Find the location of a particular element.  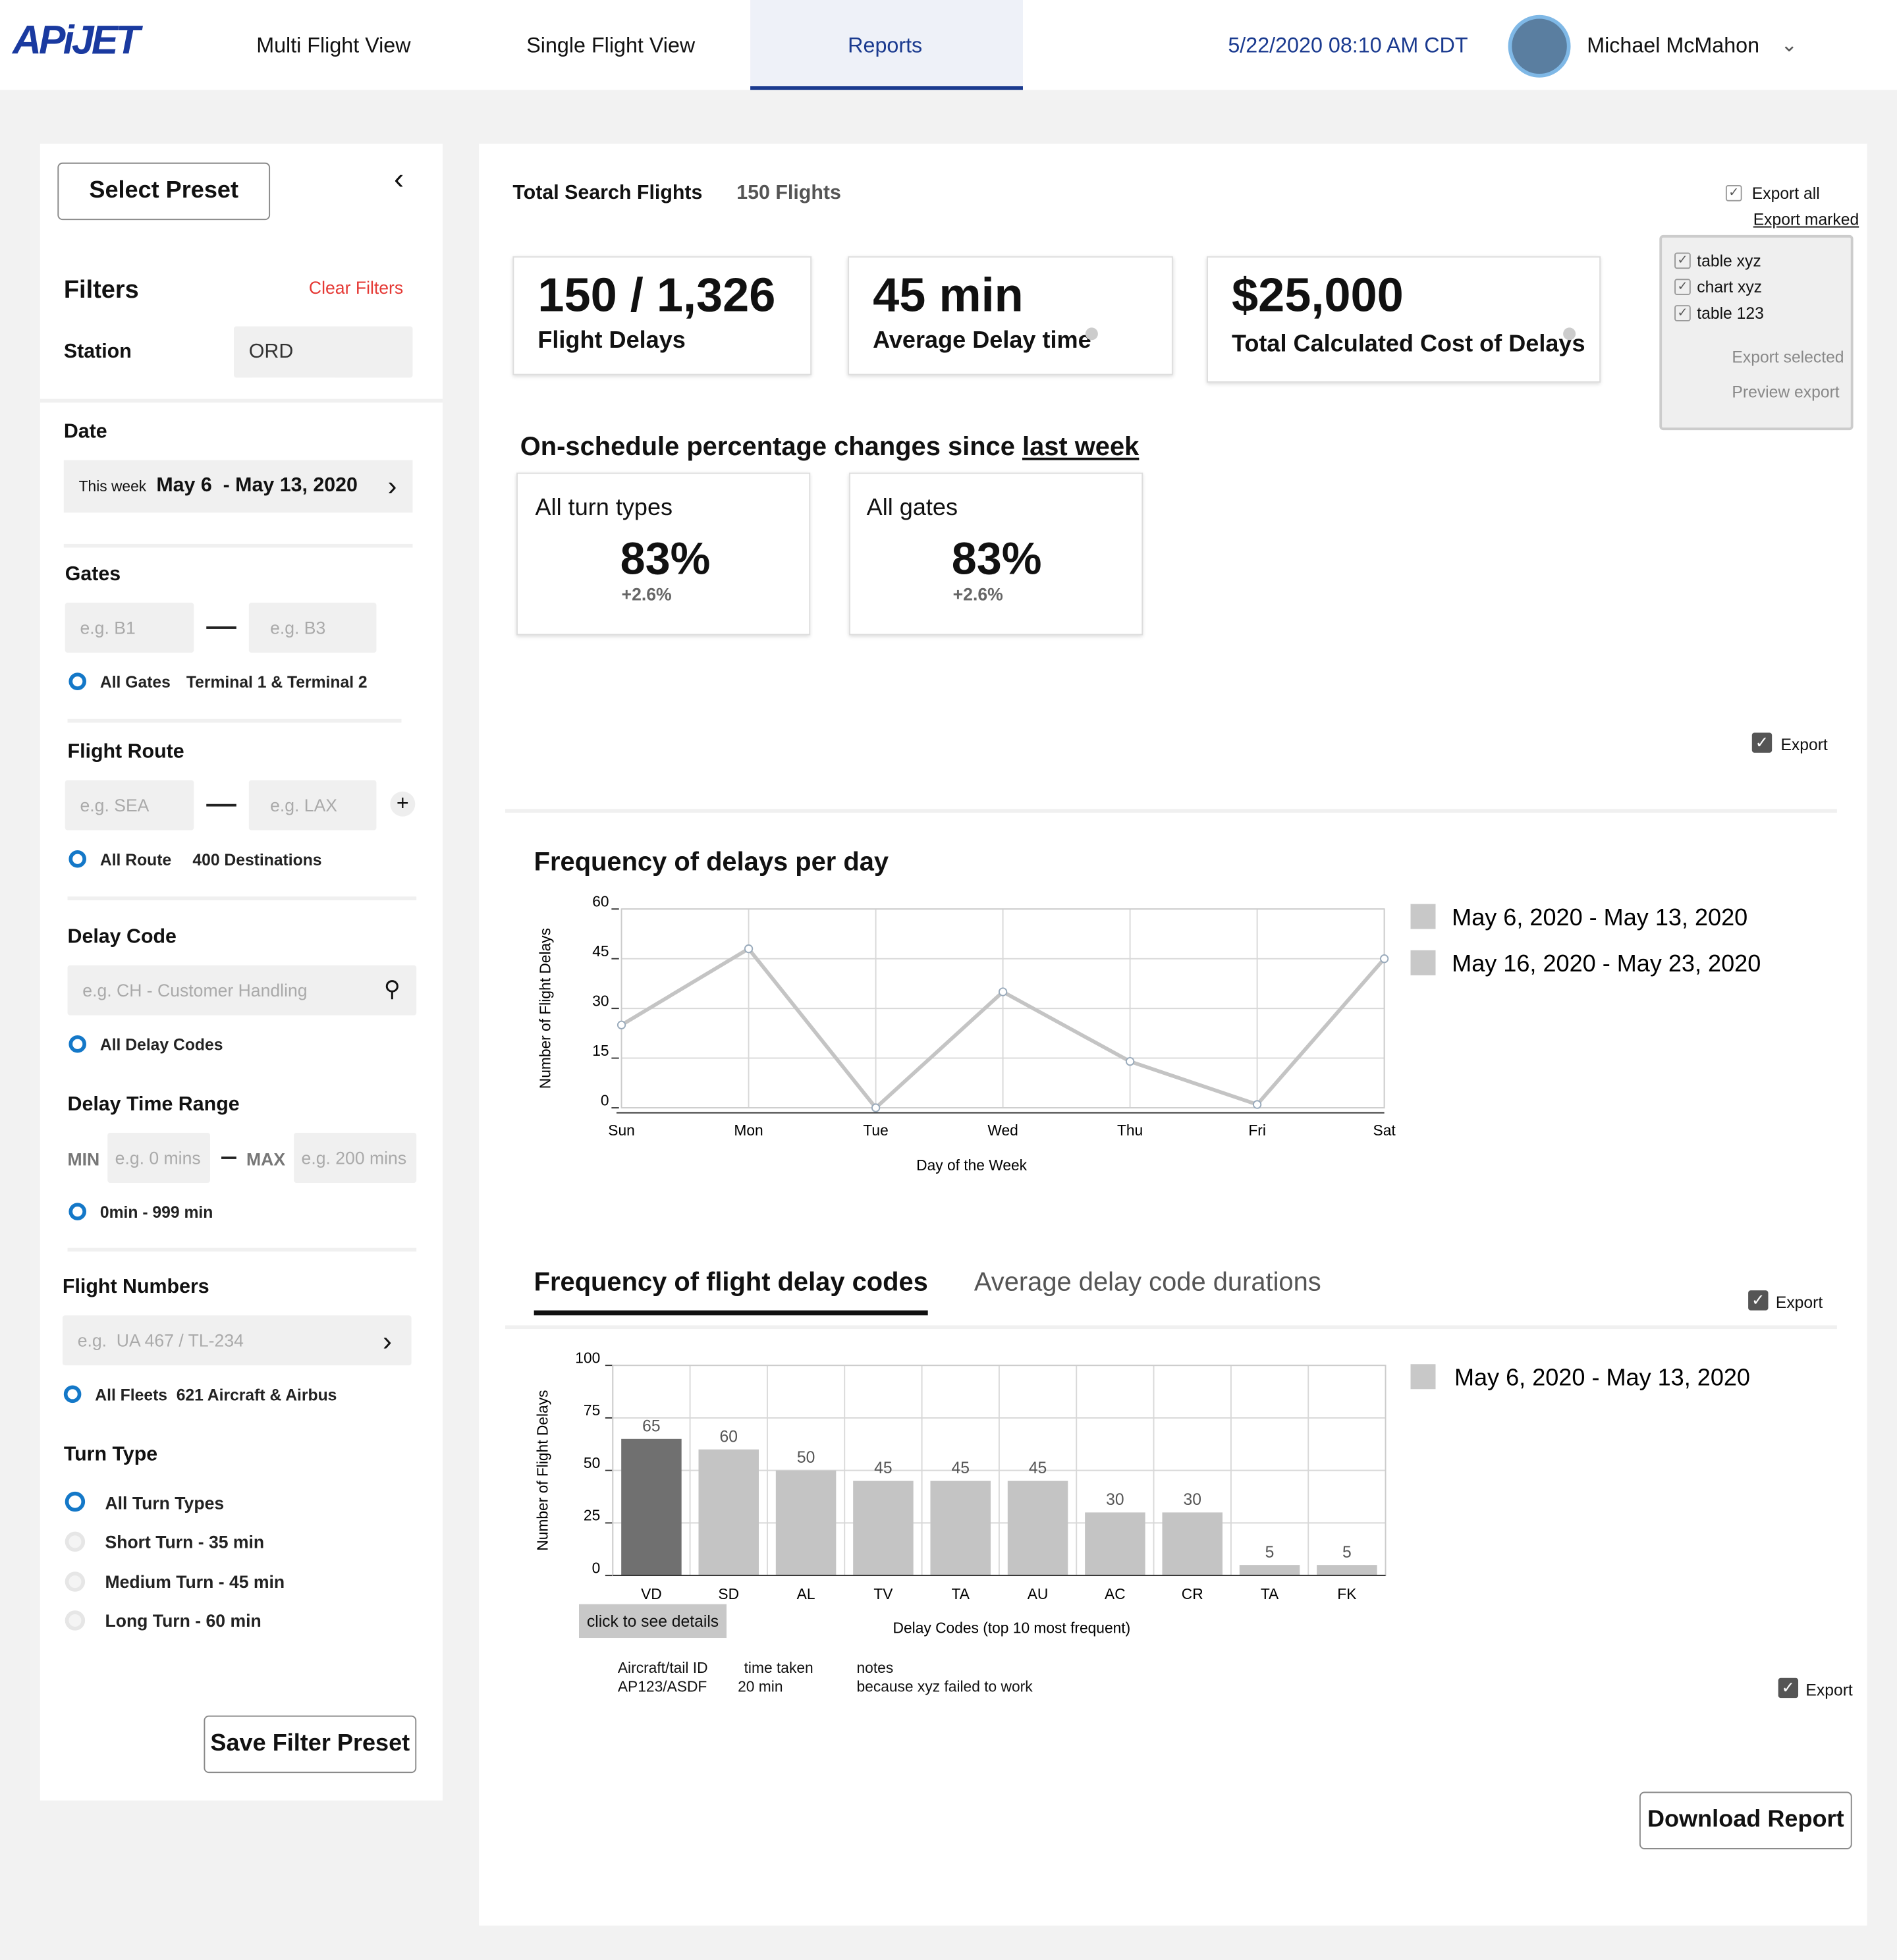

gate-to: e.g. B3 is located at coordinates (313, 628).